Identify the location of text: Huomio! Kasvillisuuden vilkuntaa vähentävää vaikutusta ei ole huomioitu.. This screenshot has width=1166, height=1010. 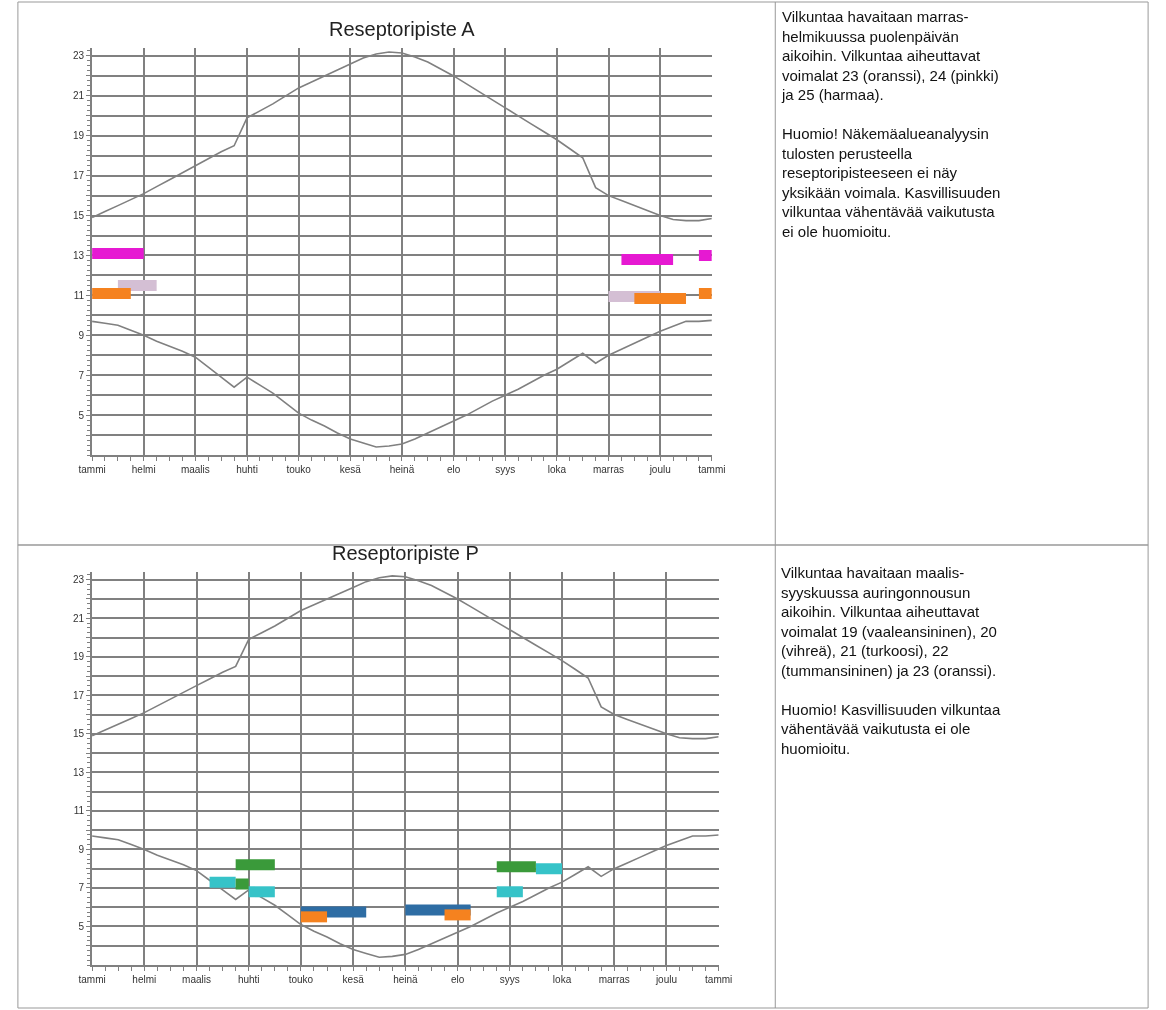
(891, 728).